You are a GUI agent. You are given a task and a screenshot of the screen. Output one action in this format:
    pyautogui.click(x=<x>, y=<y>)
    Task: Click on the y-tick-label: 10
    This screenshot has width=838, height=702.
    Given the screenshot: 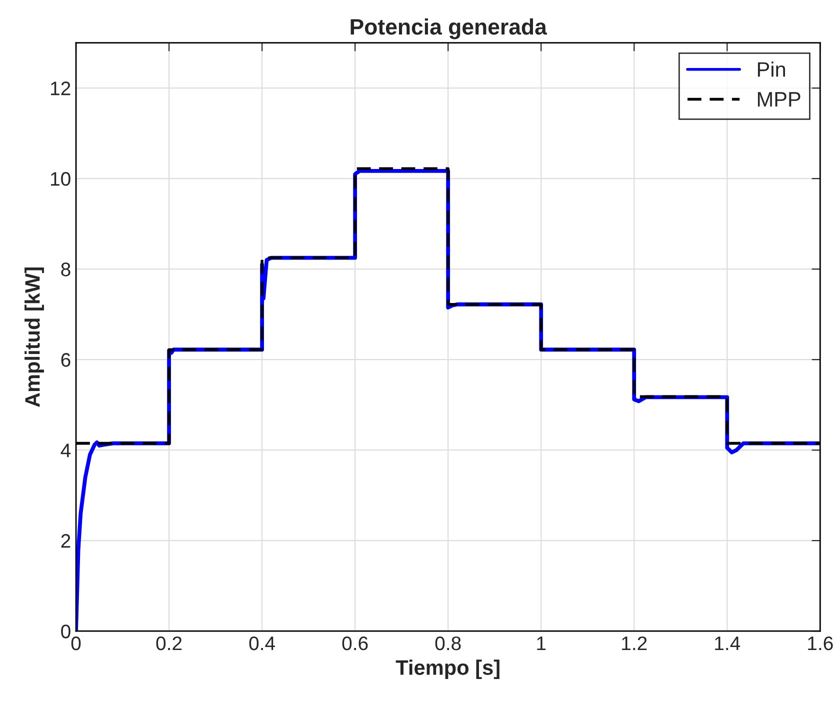 What is the action you would take?
    pyautogui.click(x=60, y=179)
    